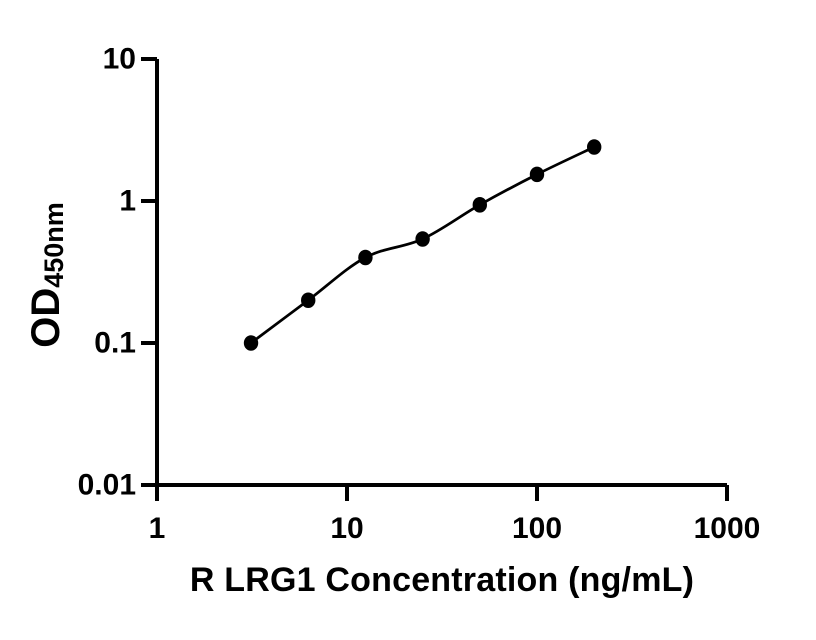 This screenshot has height=640, width=816. I want to click on y-axis-title-main: OD, so click(46, 317).